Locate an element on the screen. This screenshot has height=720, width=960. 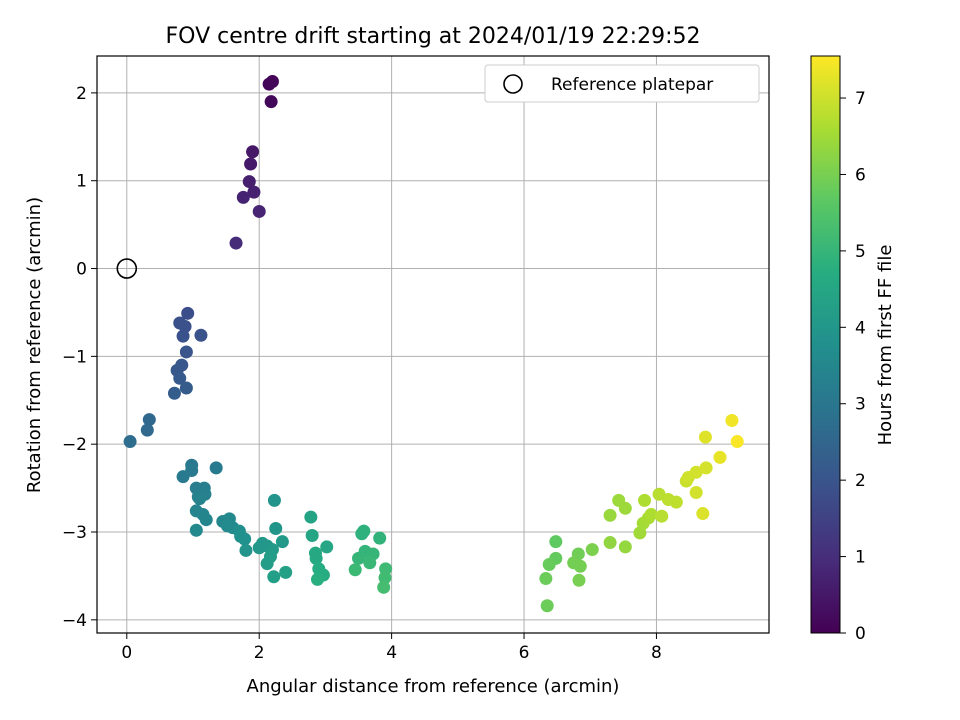
y-tick-label: −2 is located at coordinates (74, 445).